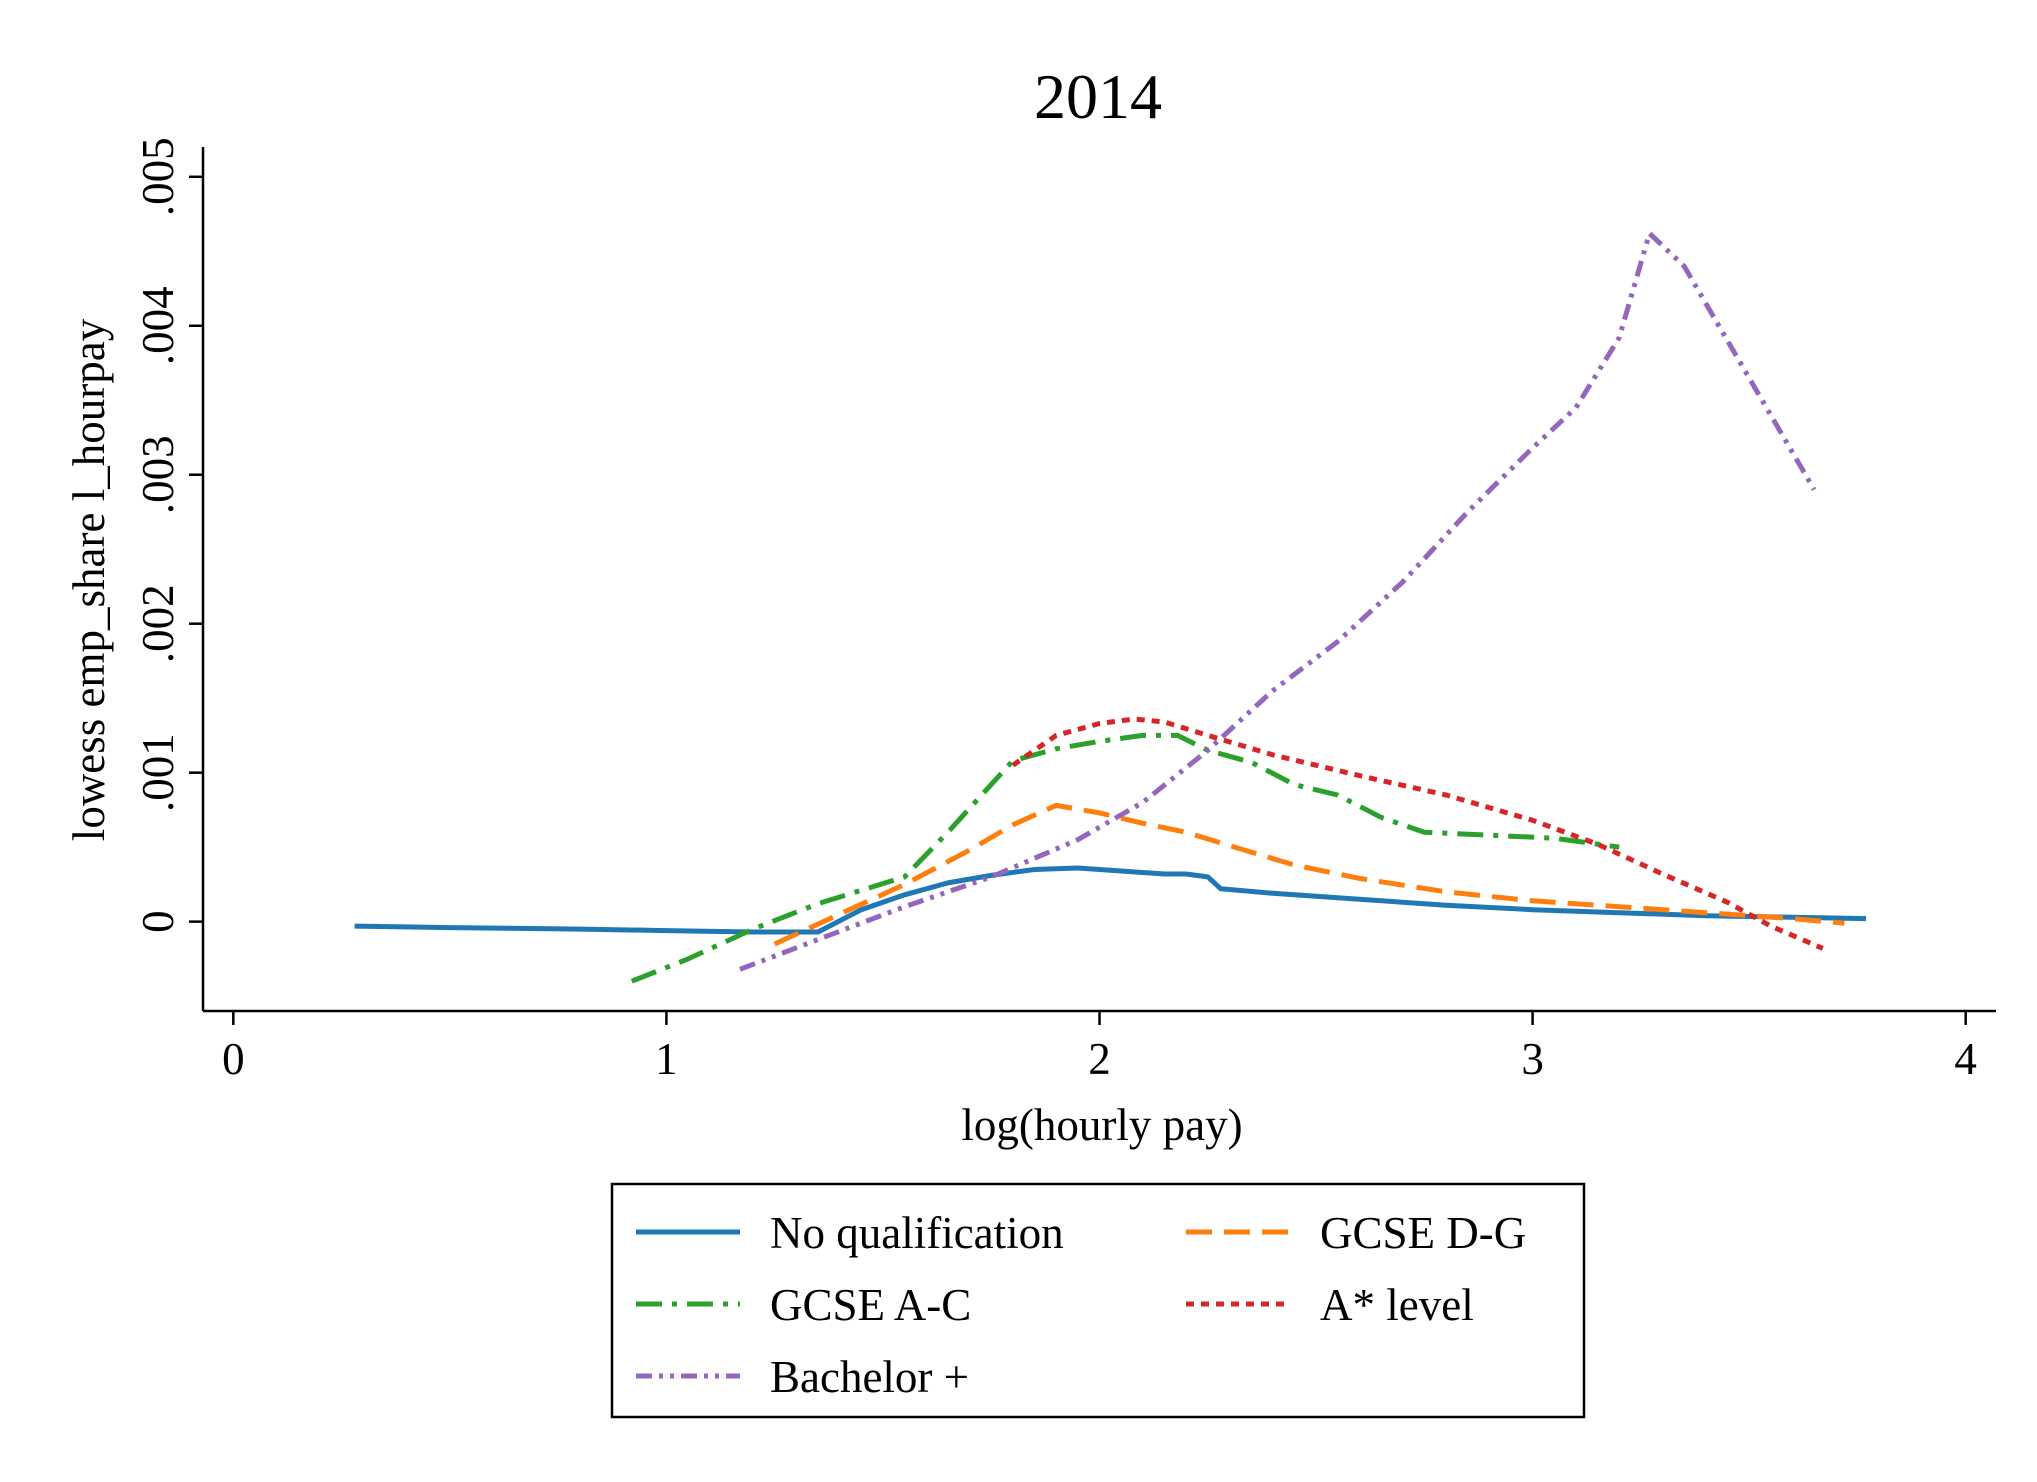 The height and width of the screenshot is (1482, 2037). I want to click on x-tick-label: 4, so click(1965, 1059).